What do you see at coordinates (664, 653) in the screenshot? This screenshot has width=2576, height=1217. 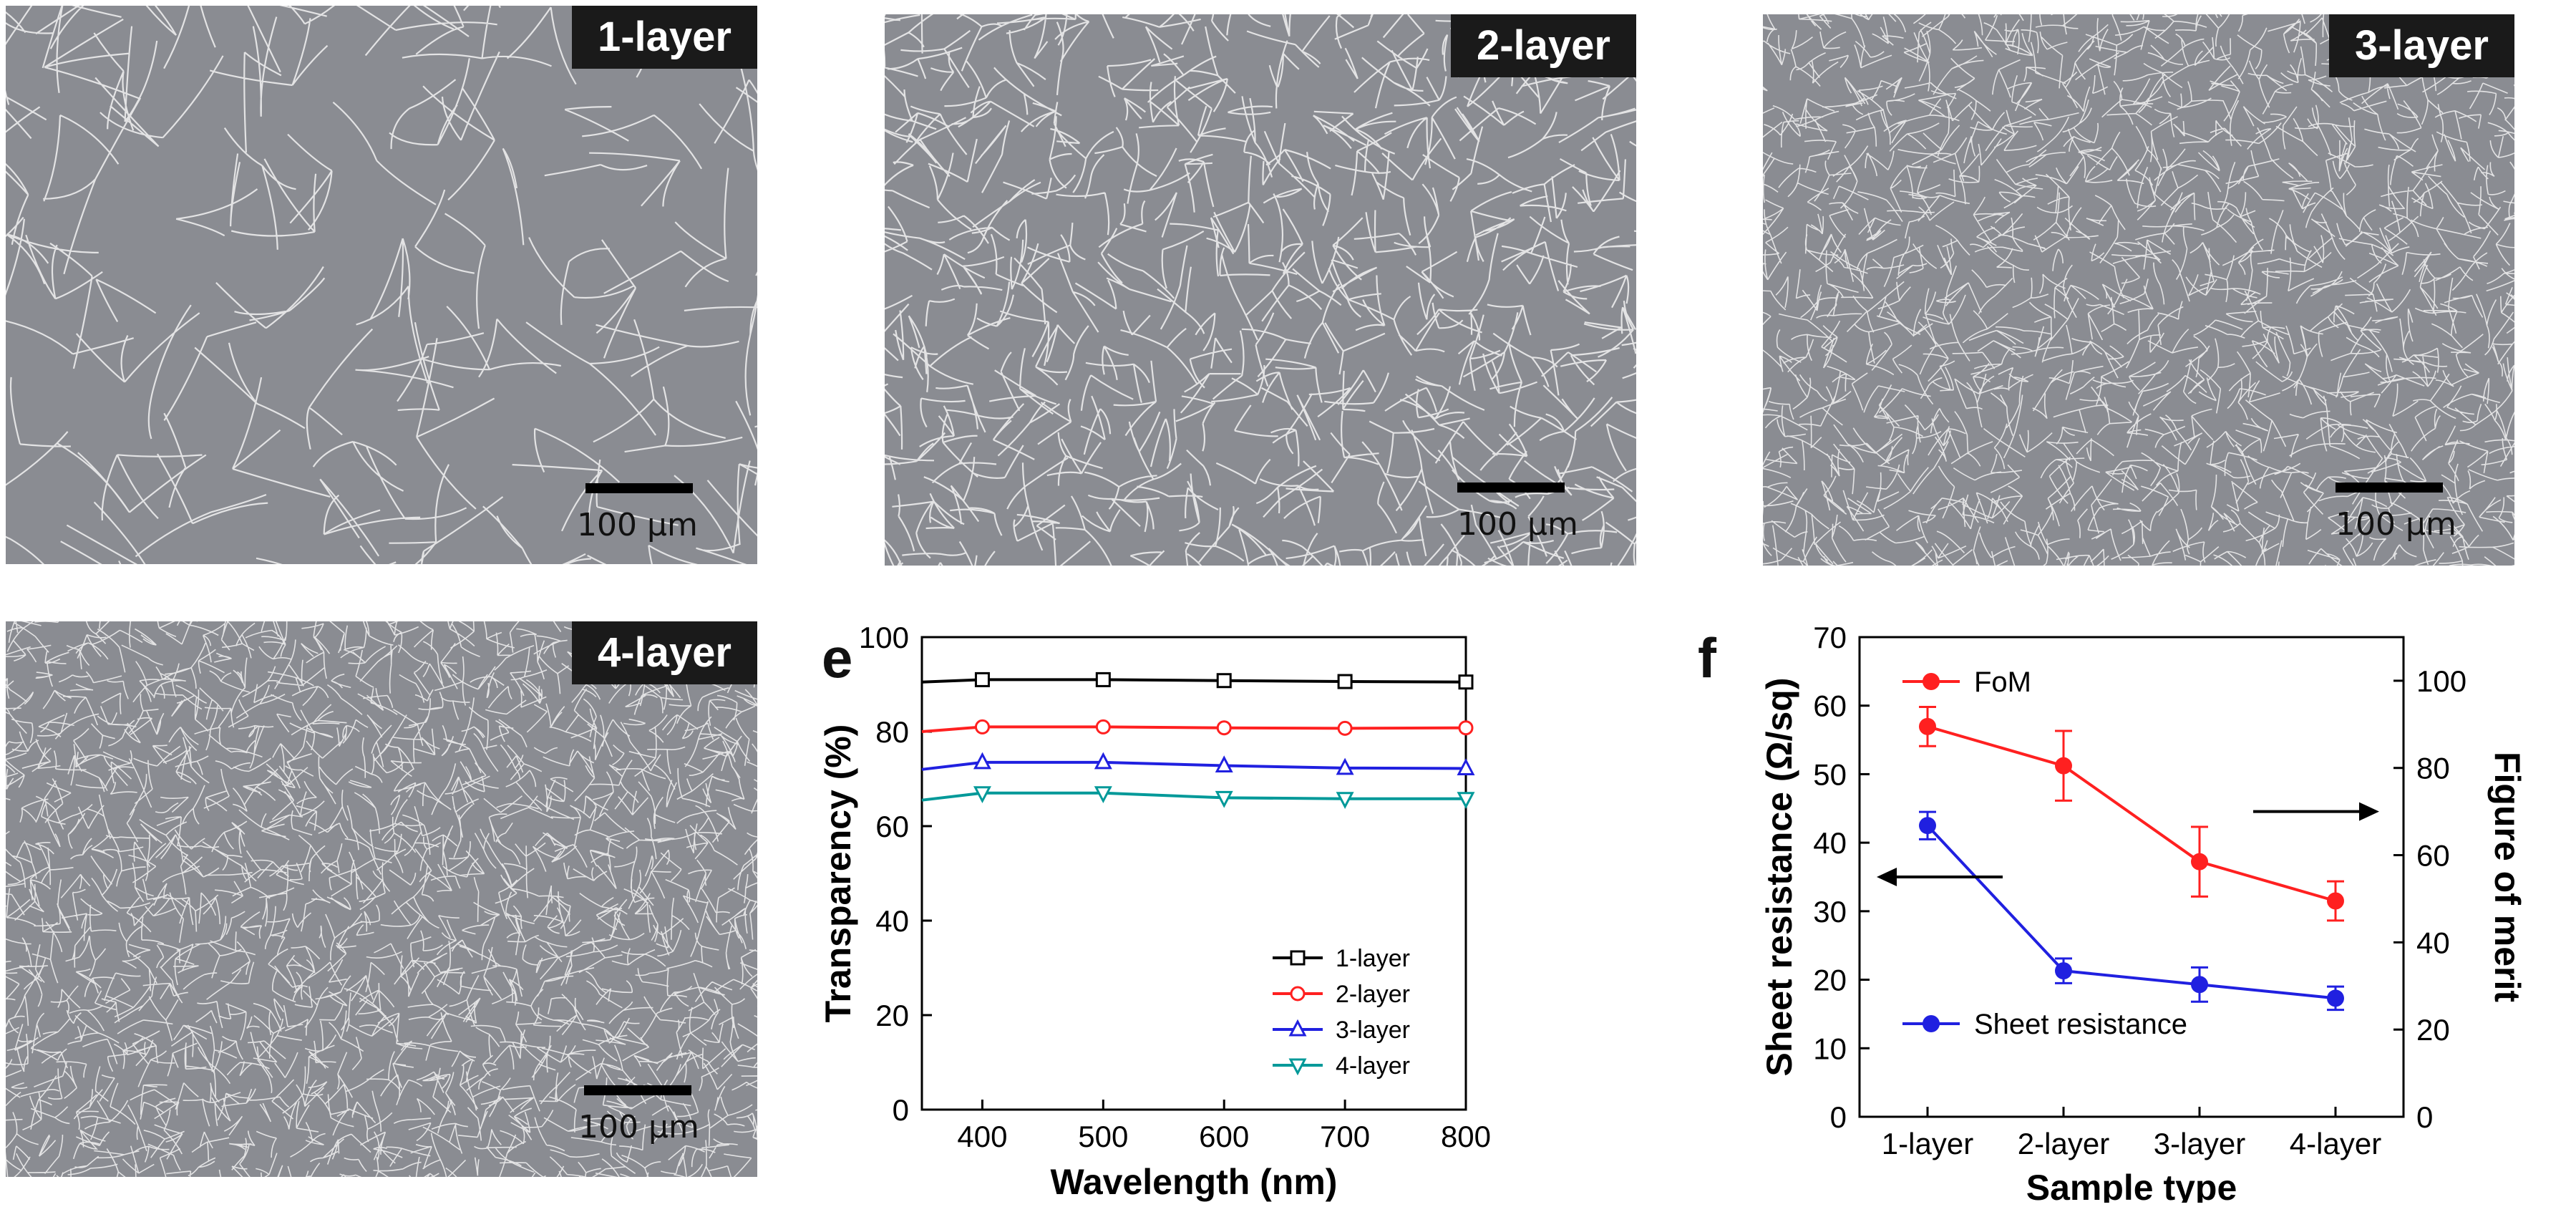 I see `layer-tag-4: 4-layer` at bounding box center [664, 653].